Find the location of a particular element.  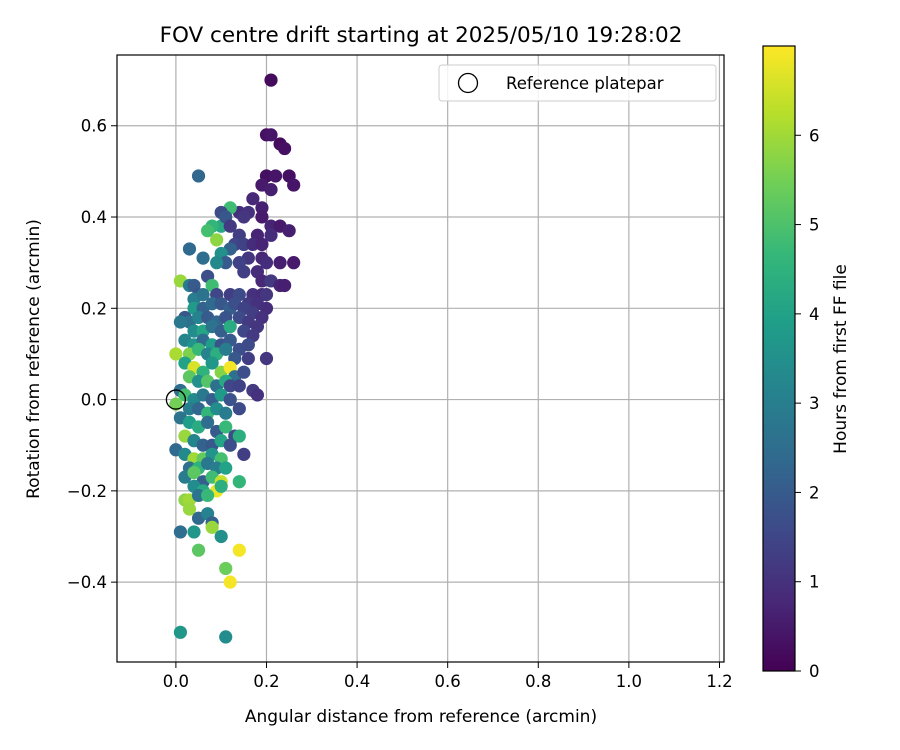

colorbar-tick-label: 1 is located at coordinates (814, 582).